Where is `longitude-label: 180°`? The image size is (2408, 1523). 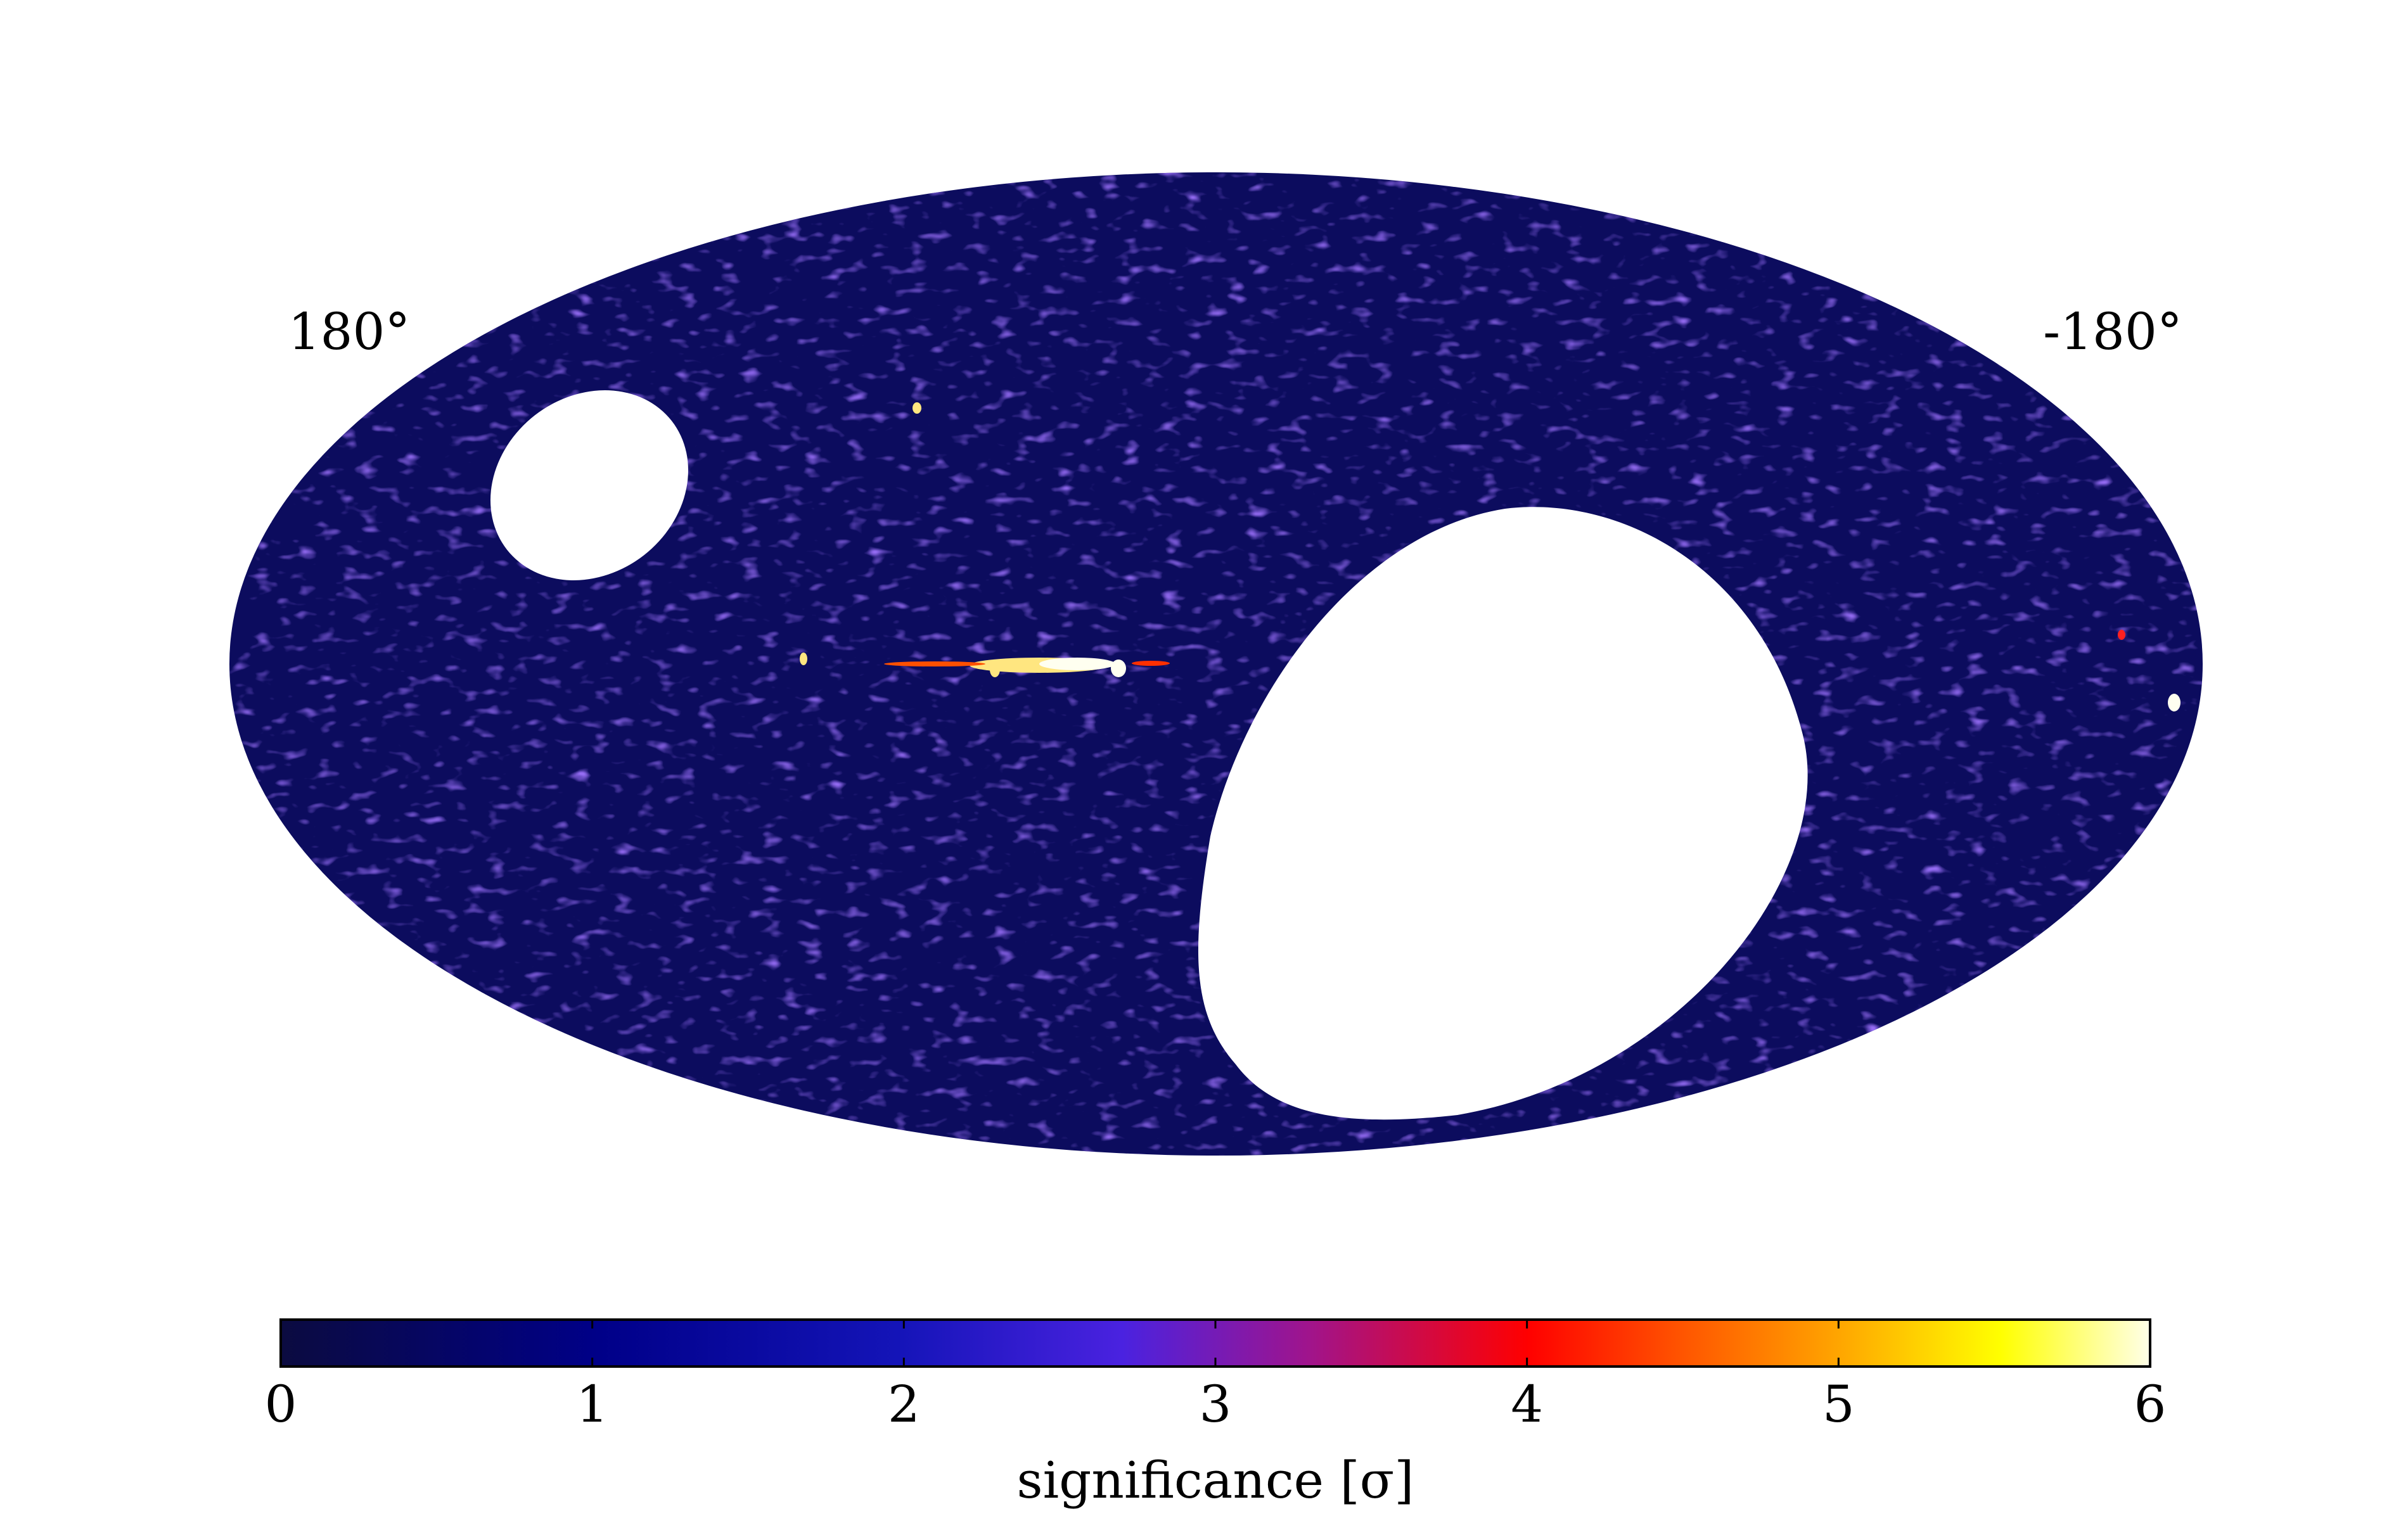
longitude-label: 180° is located at coordinates (349, 331).